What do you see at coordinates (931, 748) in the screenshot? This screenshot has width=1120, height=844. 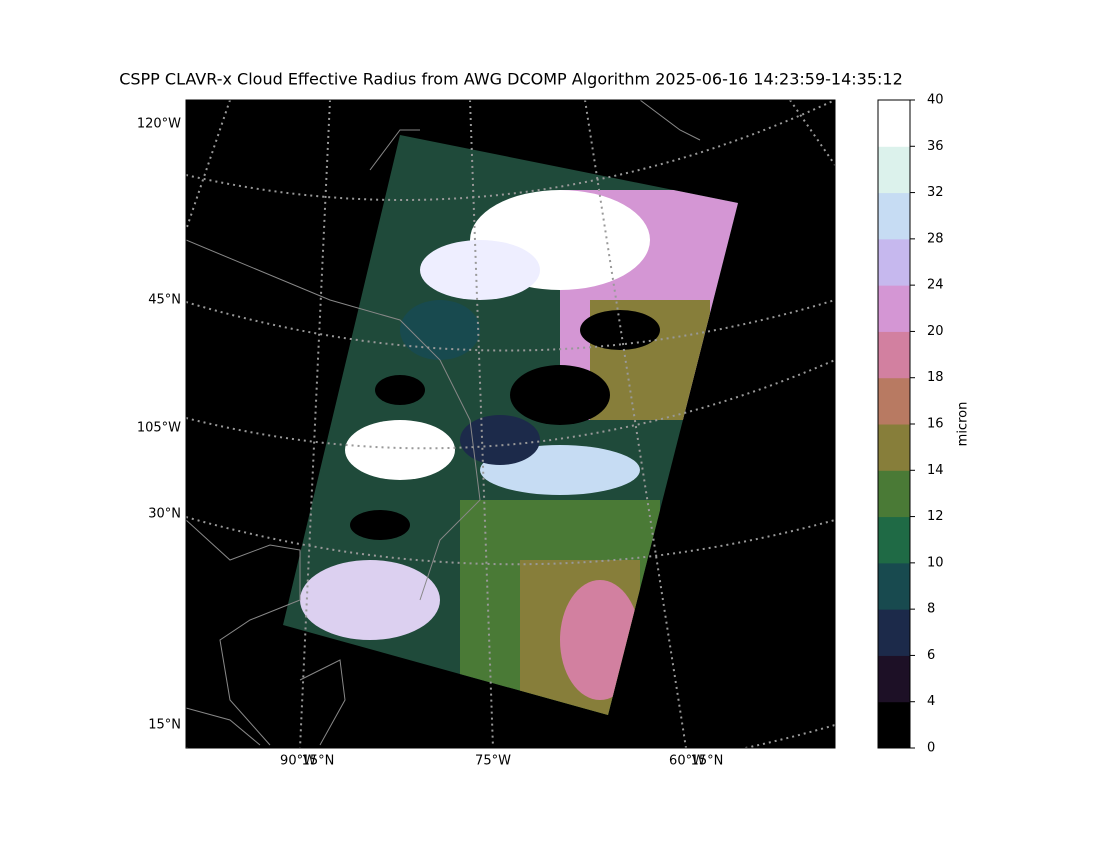 I see `colorbar-tick-label: 0` at bounding box center [931, 748].